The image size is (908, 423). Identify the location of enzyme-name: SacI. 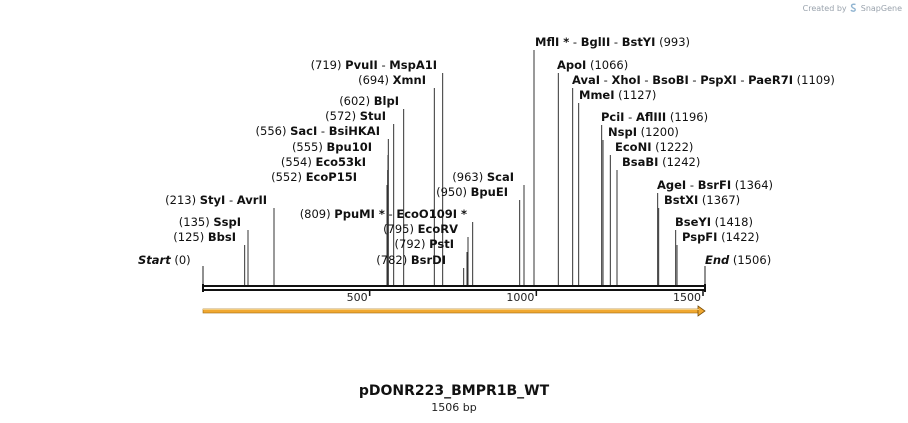
(303, 131).